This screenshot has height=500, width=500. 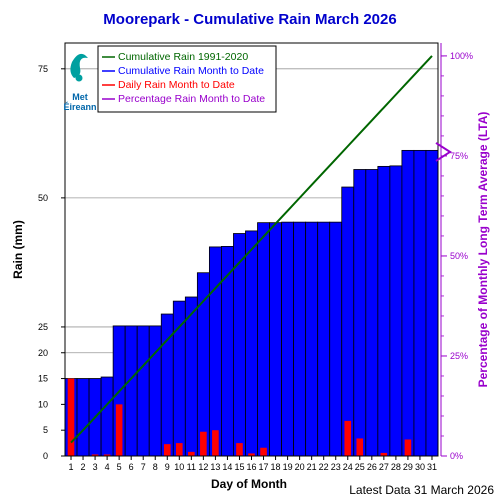 What do you see at coordinates (215, 467) in the screenshot?
I see `x-tick-label: 13` at bounding box center [215, 467].